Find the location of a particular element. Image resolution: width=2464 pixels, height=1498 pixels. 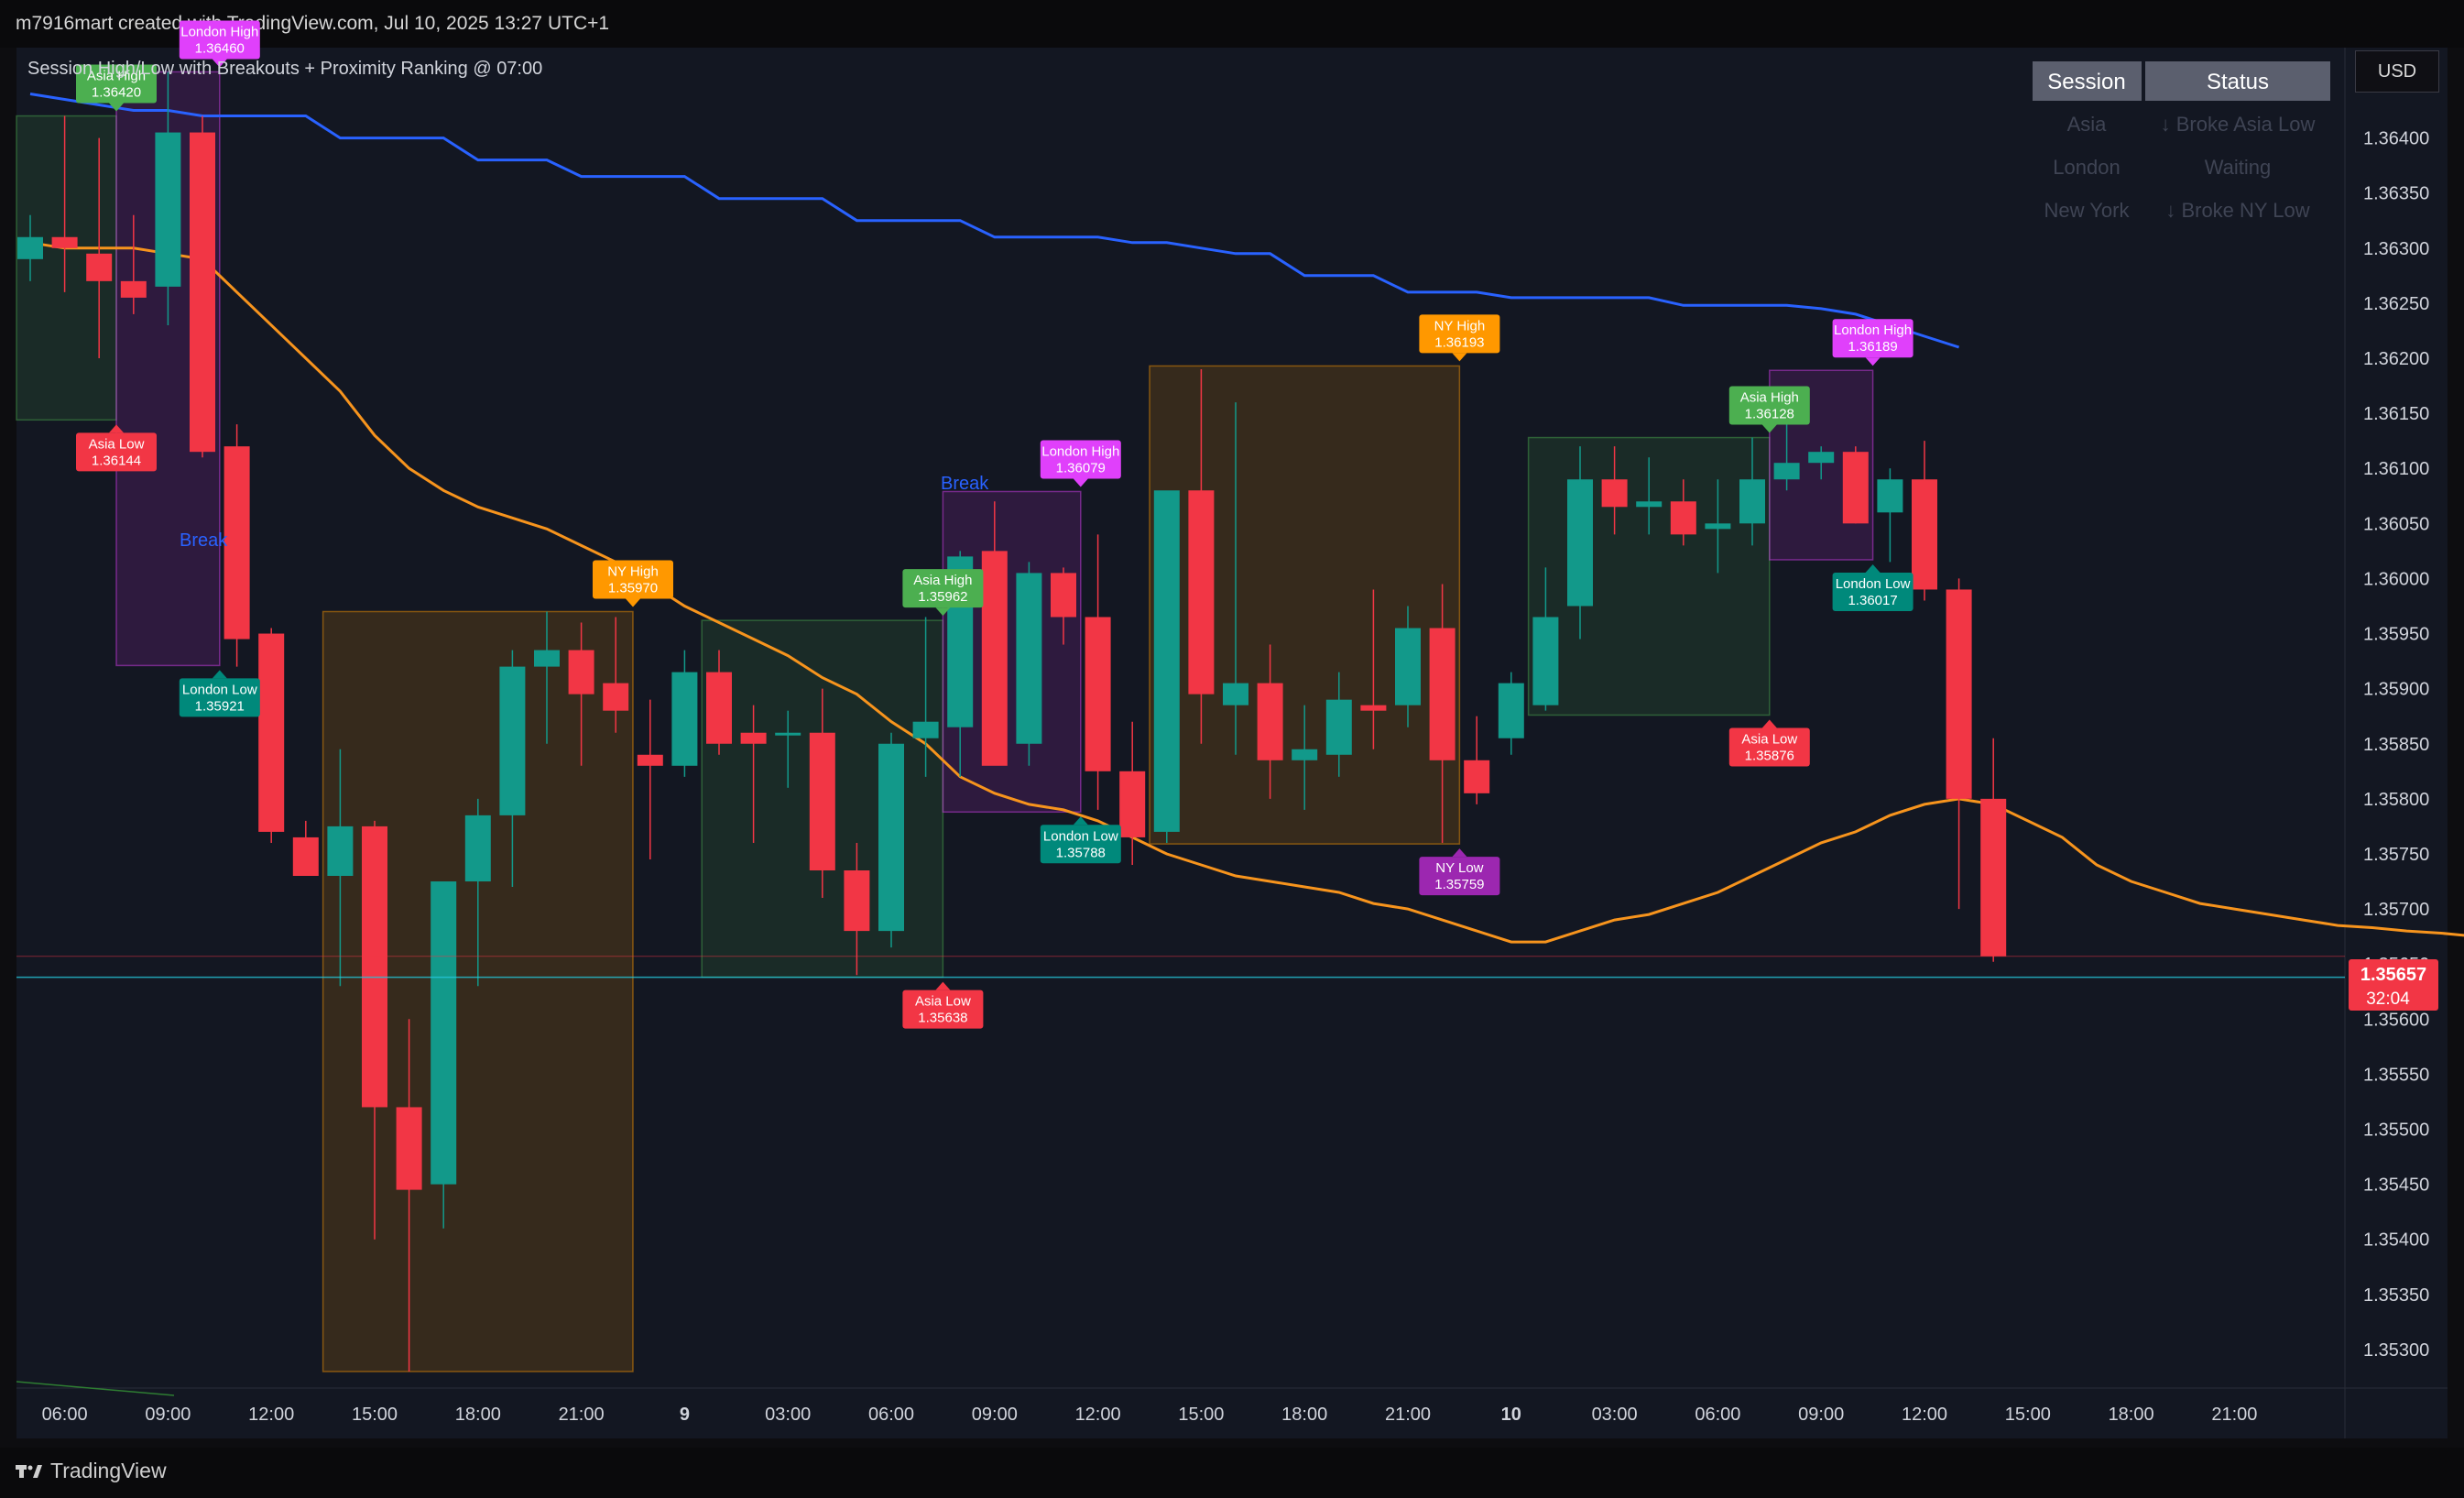

y-axis-tick-label: 1.35700 is located at coordinates (2396, 910).